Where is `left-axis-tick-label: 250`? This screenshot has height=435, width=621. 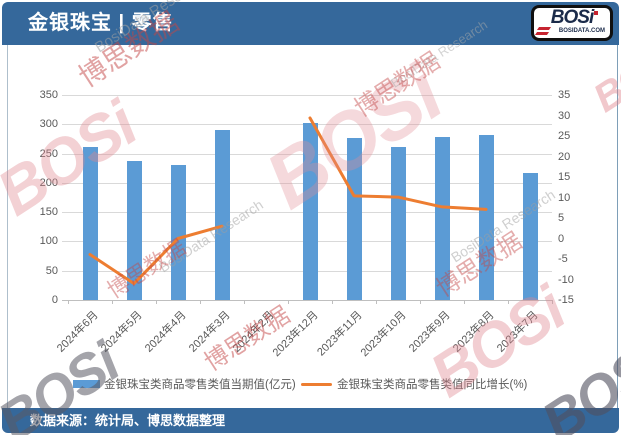
left-axis-tick-label: 250 is located at coordinates (48, 153).